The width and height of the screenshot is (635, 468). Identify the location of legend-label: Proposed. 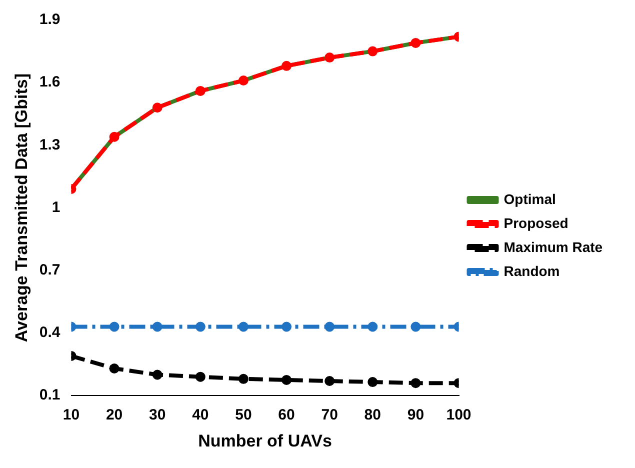
(536, 222).